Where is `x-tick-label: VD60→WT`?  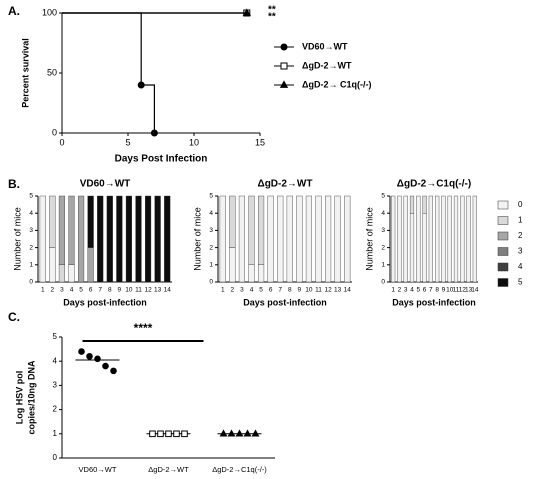
x-tick-label: VD60→WT is located at coordinates (98, 469).